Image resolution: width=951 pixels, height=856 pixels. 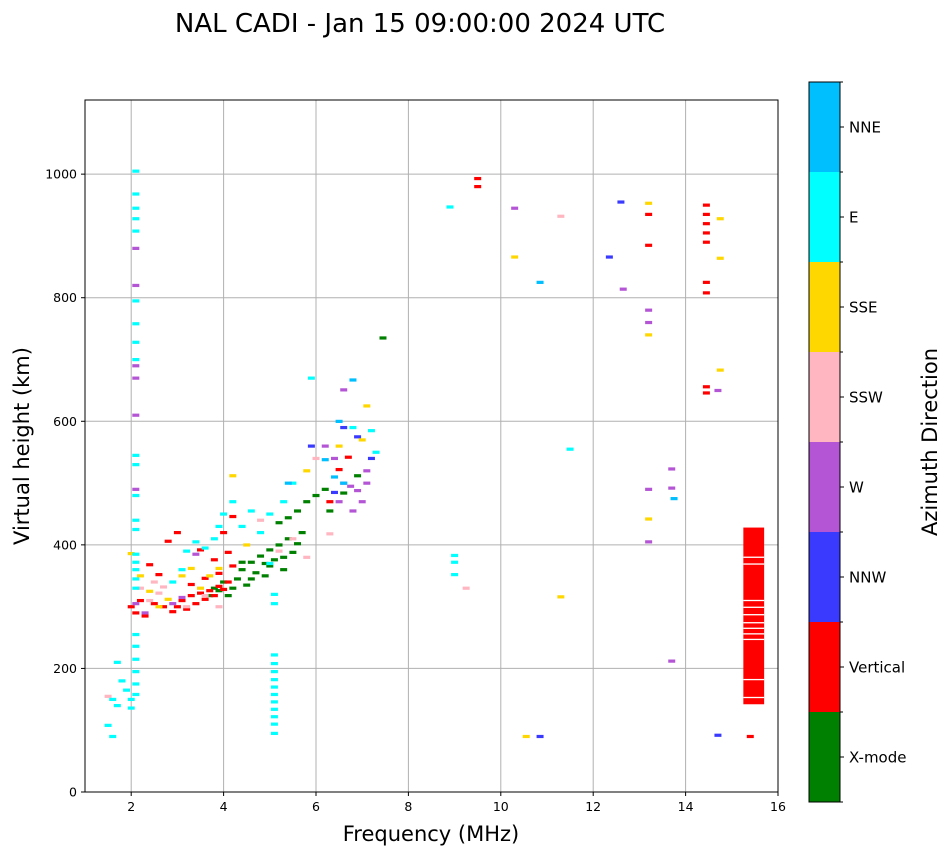 What do you see at coordinates (930, 442) in the screenshot?
I see `colorbar-title: Azimuth Direction` at bounding box center [930, 442].